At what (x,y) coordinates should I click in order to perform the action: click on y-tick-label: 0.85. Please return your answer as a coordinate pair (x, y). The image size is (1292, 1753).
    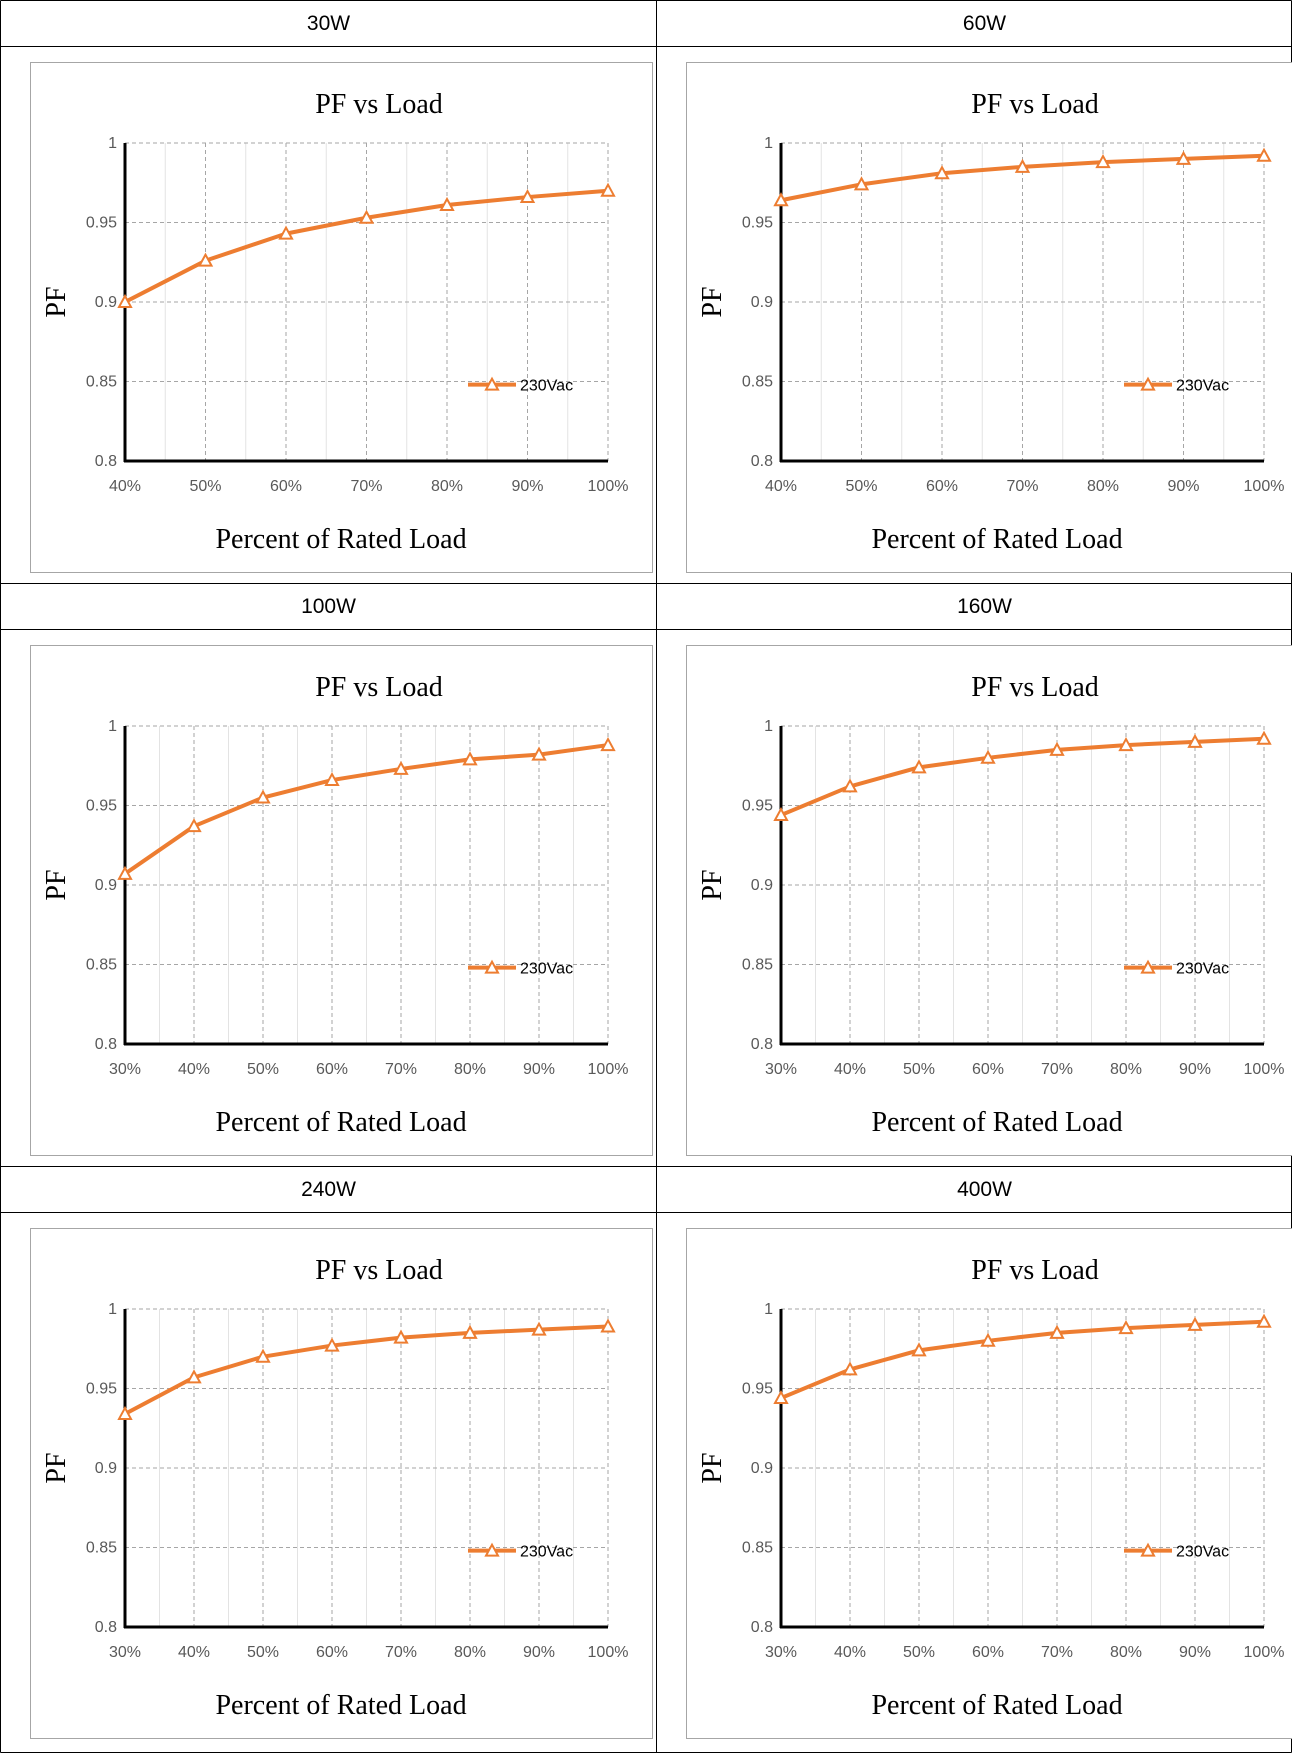
    Looking at the image, I should click on (757, 1548).